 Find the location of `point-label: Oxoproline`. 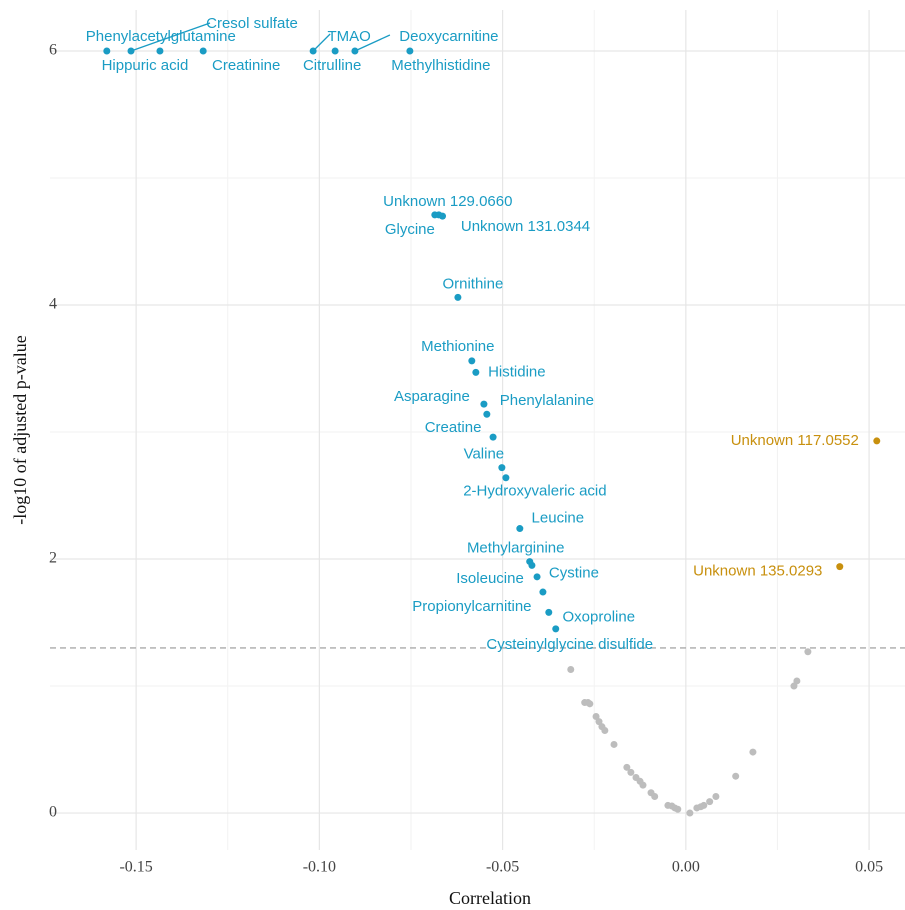

point-label: Oxoproline is located at coordinates (599, 616).